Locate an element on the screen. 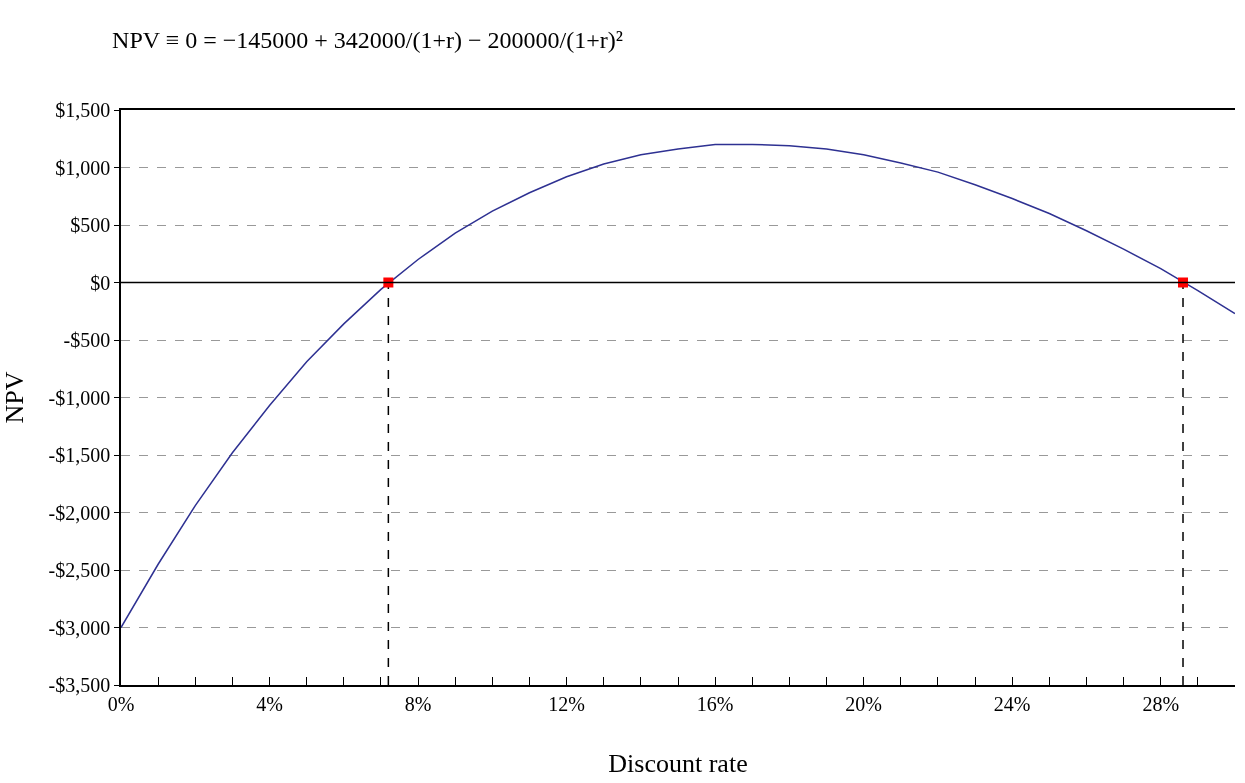  x-tick-label: 12% is located at coordinates (566, 703).